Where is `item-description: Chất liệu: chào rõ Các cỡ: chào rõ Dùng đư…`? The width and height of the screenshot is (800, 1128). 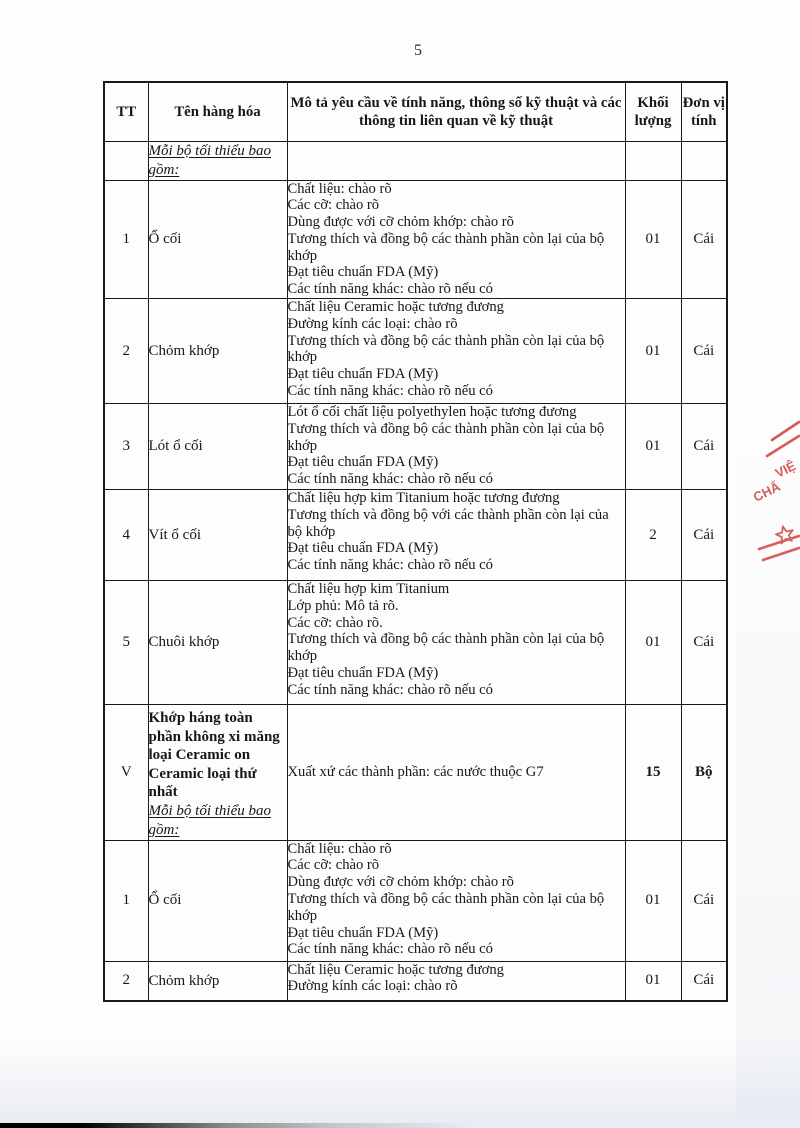
item-description: Chất liệu: chào rõ Các cỡ: chào rõ Dùng đư… is located at coordinates (456, 900).